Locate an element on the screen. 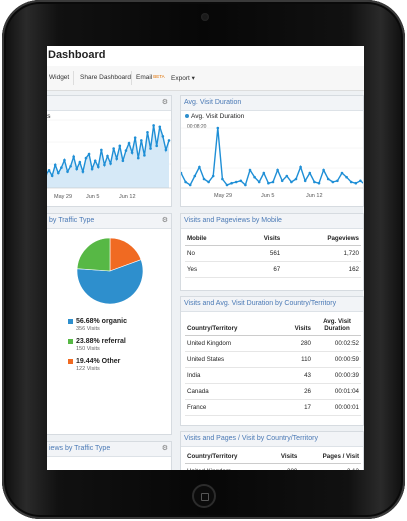 The height and width of the screenshot is (521, 407). table-row: United Kingdom2803.12 is located at coordinates (273, 466).